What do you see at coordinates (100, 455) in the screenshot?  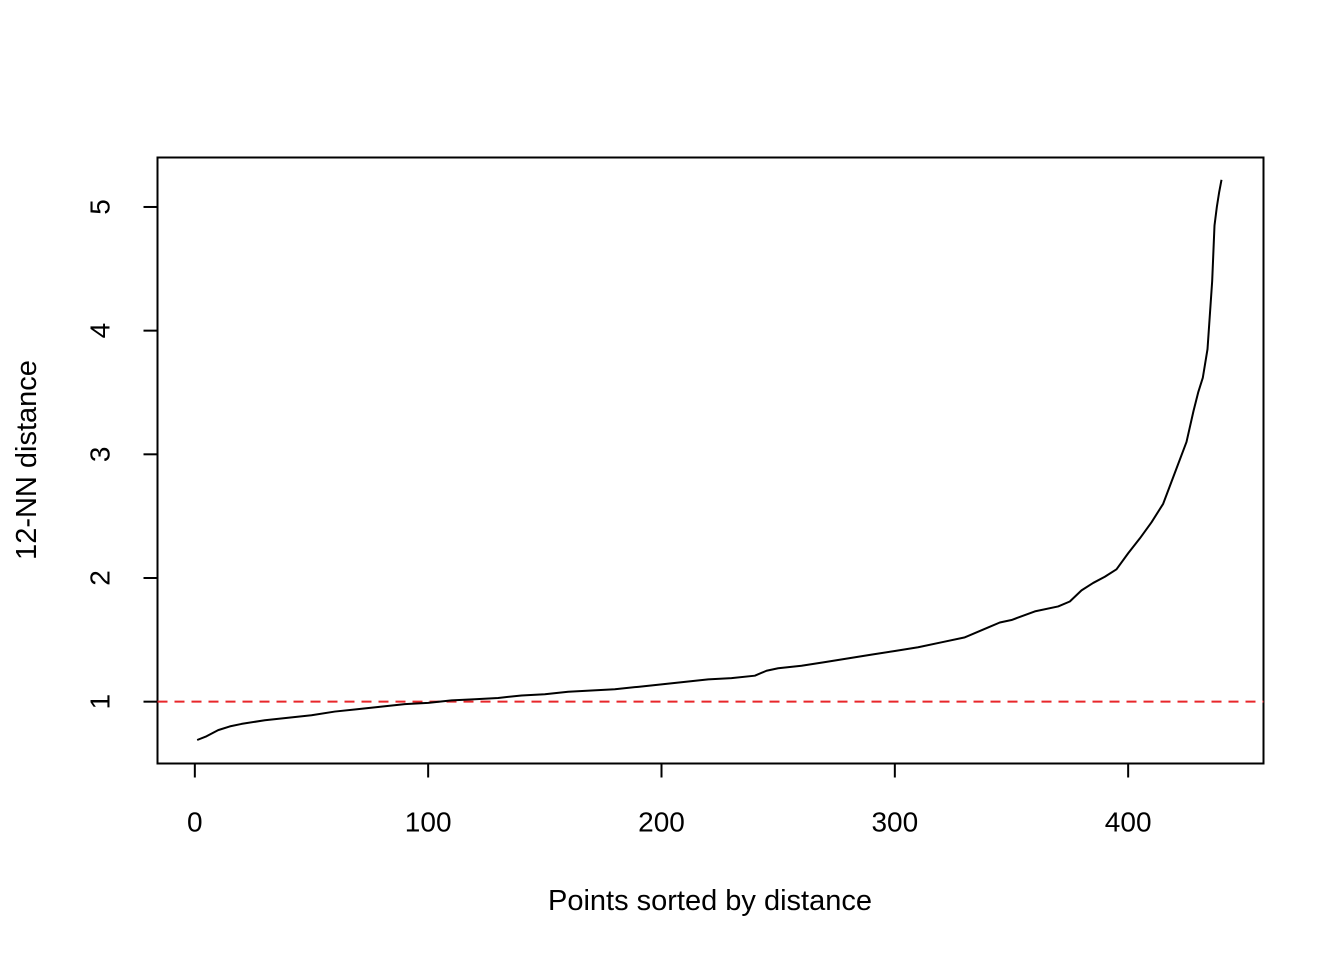 I see `y-tick-label: 3` at bounding box center [100, 455].